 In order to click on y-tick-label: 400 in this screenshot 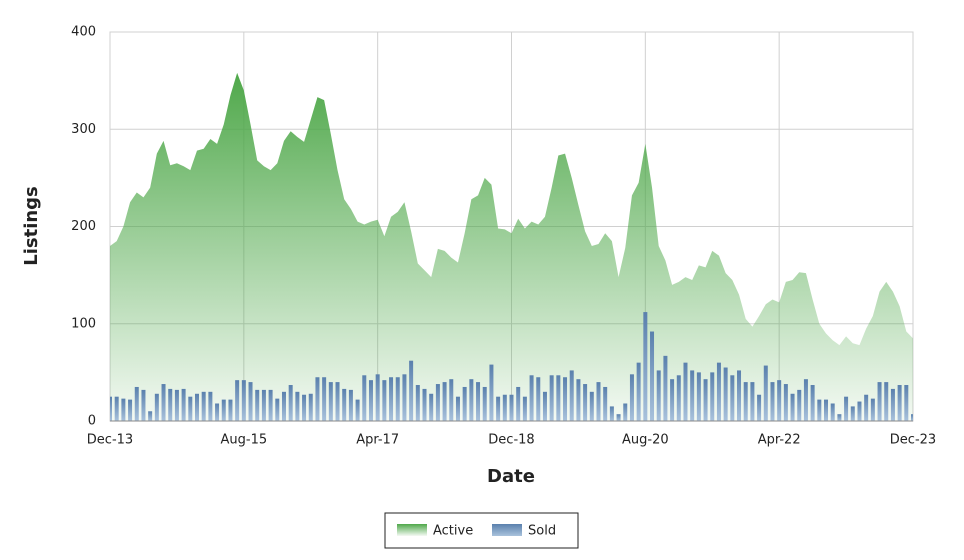, I will do `click(83, 32)`.